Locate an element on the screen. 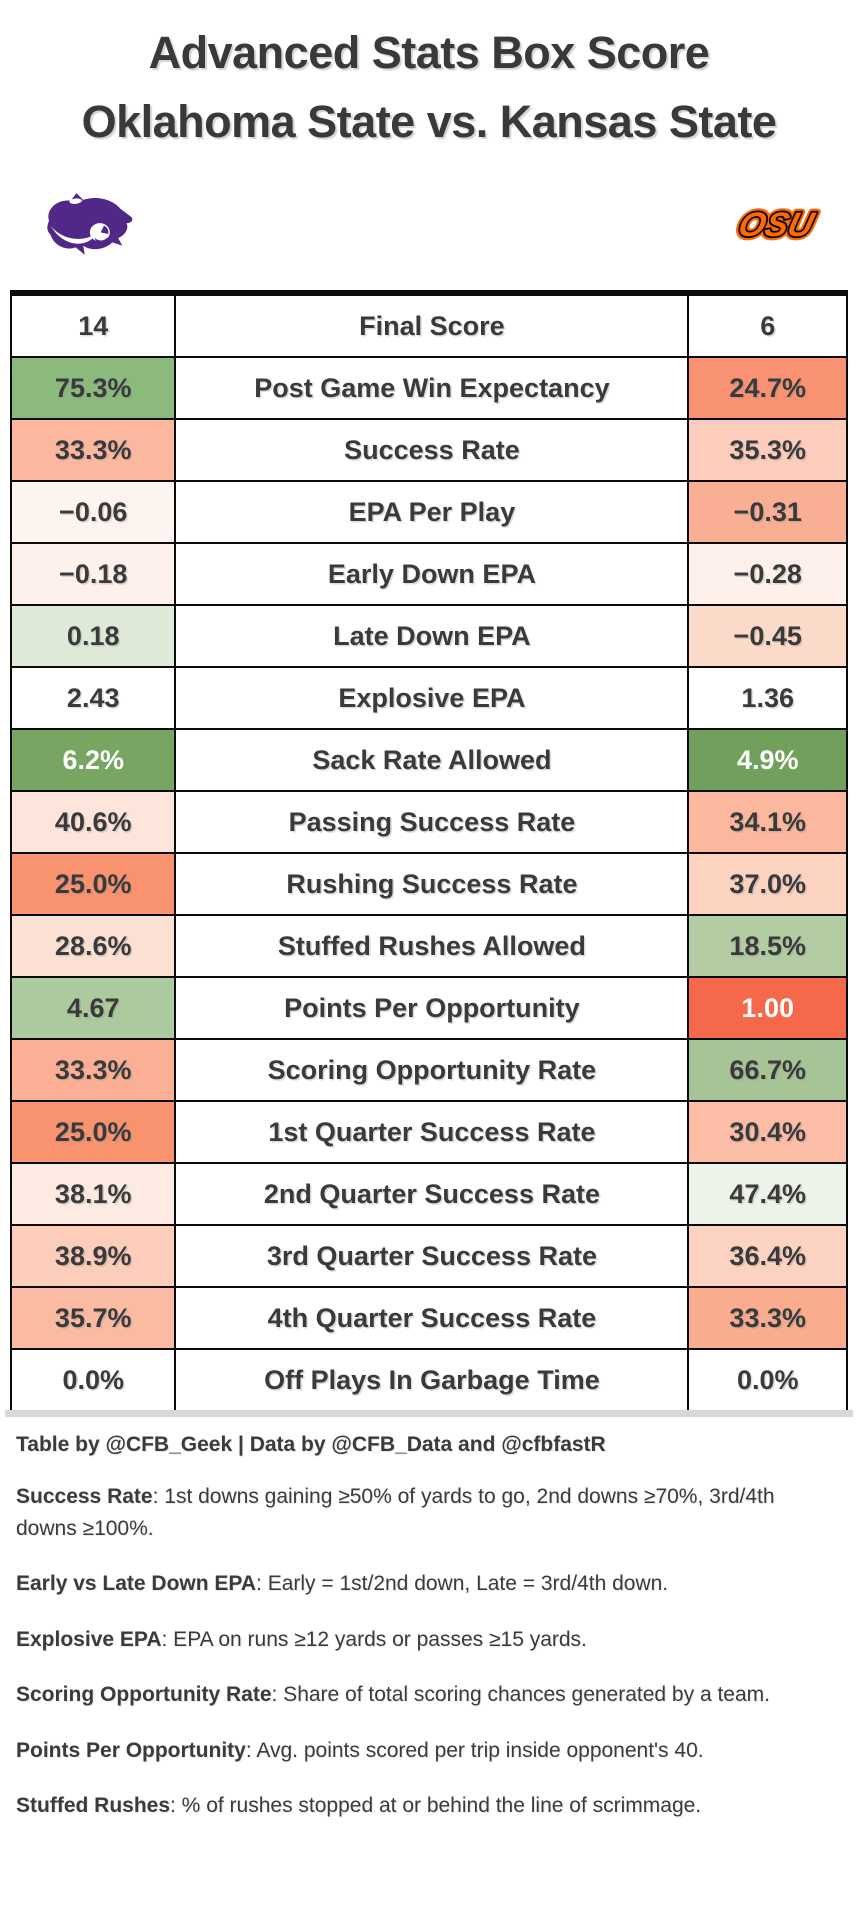  metric-name-cell: Early Down EPA is located at coordinates (432, 574).